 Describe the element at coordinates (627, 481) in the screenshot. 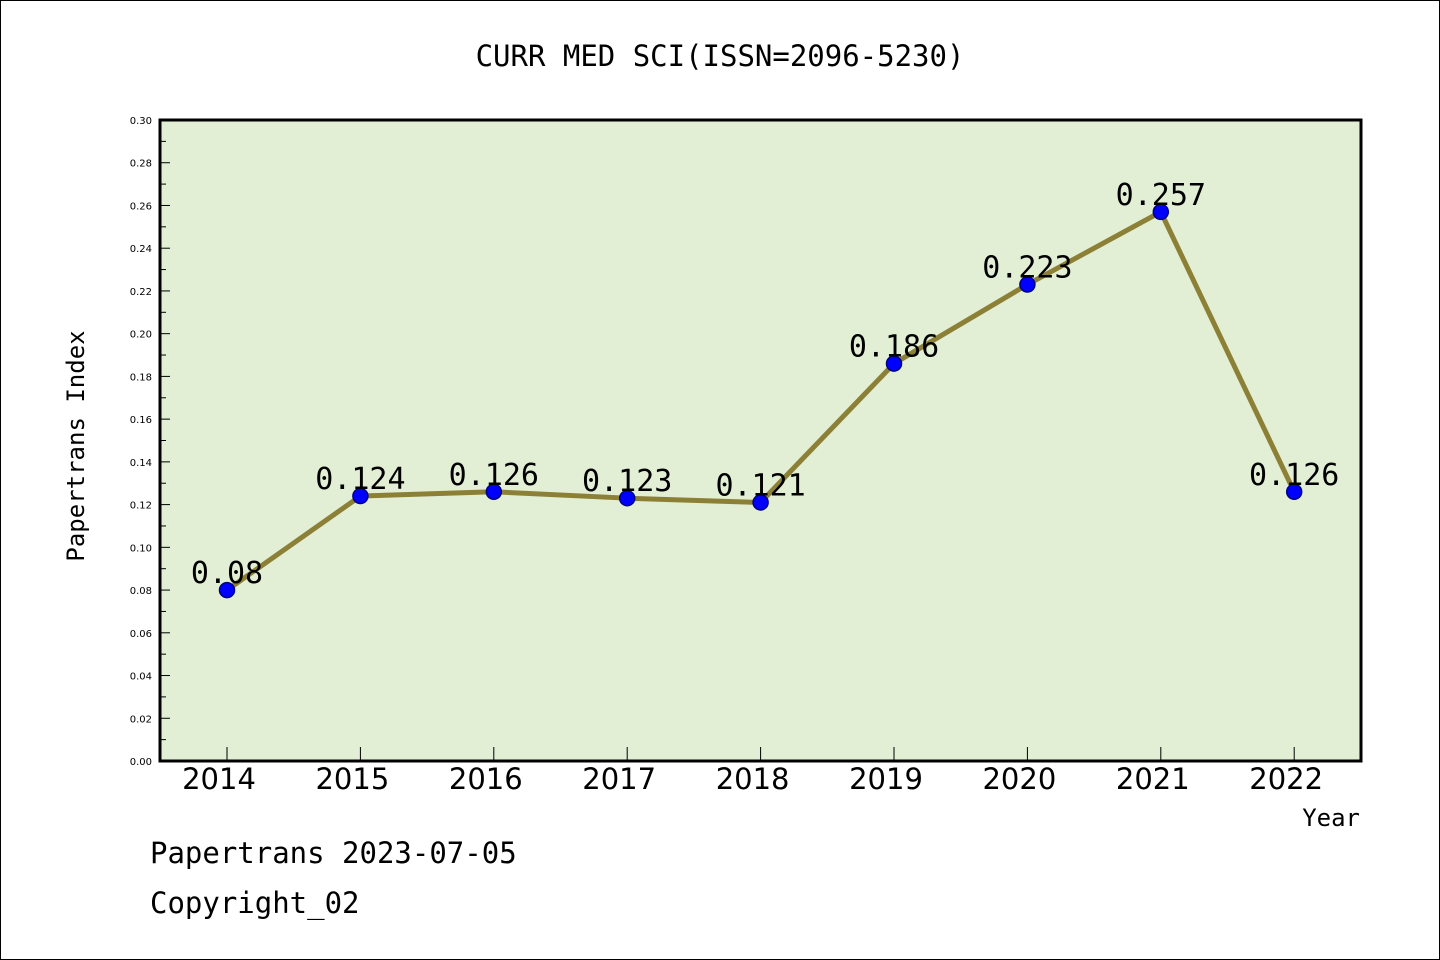

I see `data-label: 0.123` at that location.